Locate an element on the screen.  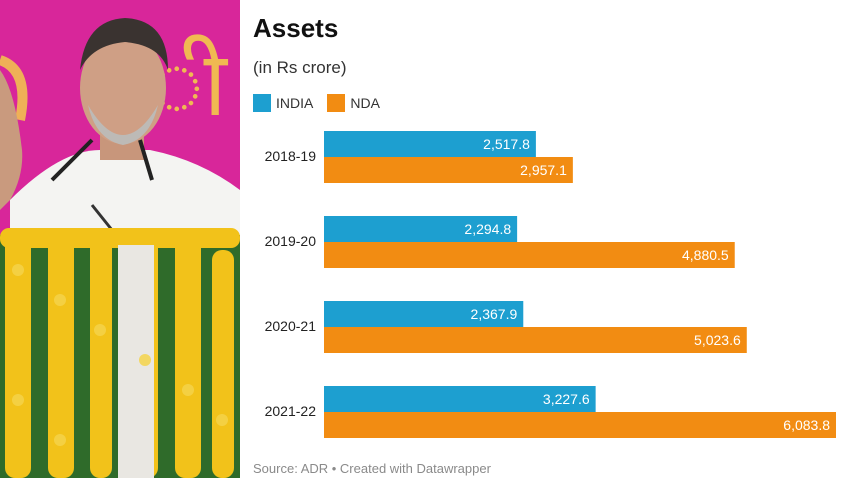
legend-label-india: INDIA is located at coordinates (295, 103).